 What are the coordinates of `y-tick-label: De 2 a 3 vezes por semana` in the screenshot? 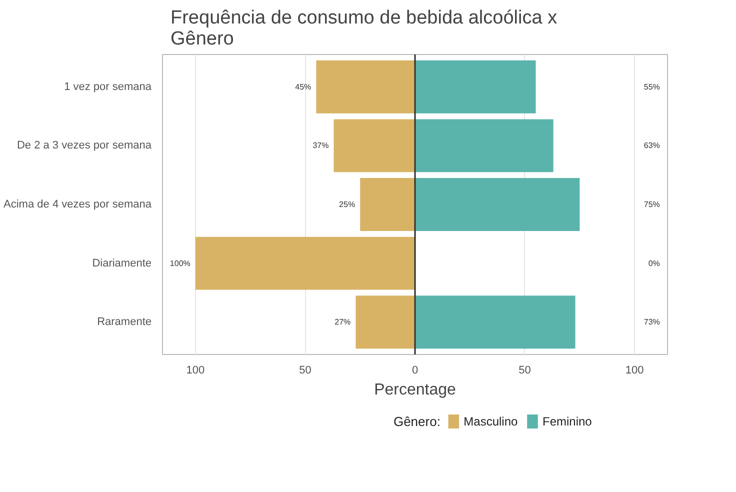 It's located at (84, 146).